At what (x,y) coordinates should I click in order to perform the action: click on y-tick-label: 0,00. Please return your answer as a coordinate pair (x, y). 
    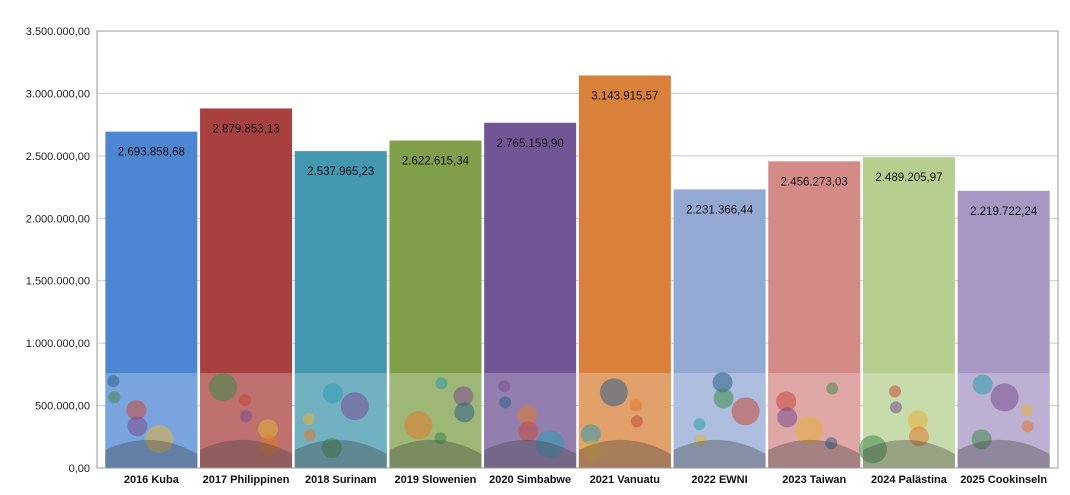
    Looking at the image, I should click on (79, 469).